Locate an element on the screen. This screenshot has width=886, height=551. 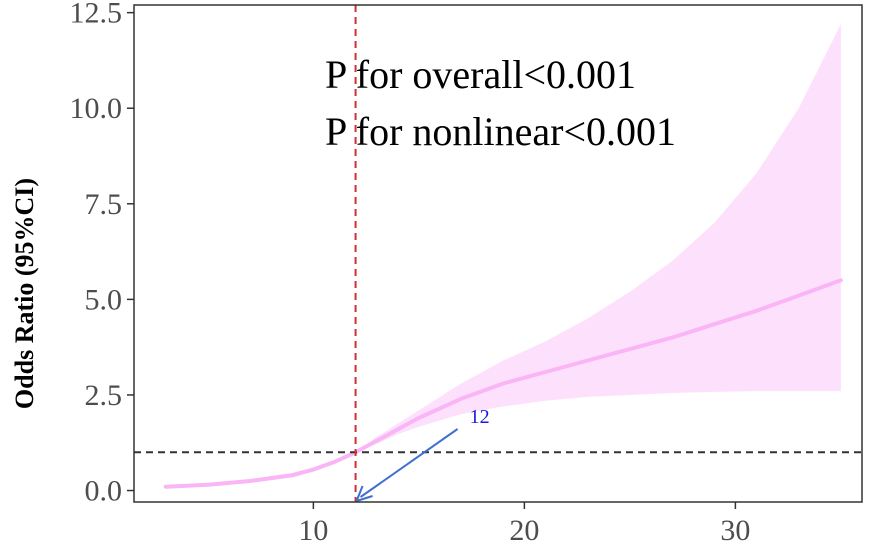
y-tick-label: 5.0 is located at coordinates (104, 299).